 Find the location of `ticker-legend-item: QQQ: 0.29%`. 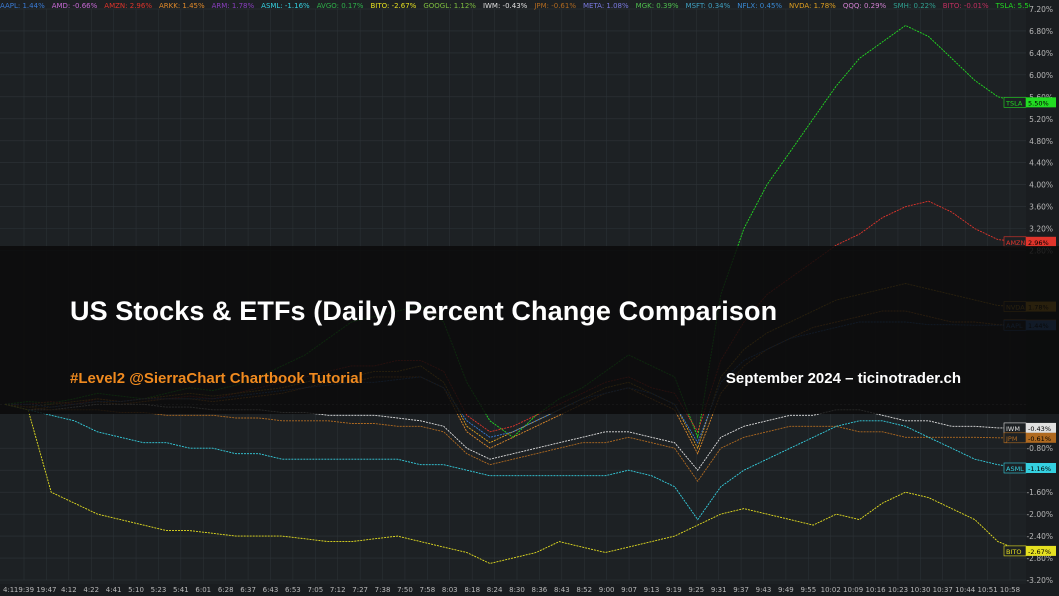

ticker-legend-item: QQQ: 0.29% is located at coordinates (864, 6).